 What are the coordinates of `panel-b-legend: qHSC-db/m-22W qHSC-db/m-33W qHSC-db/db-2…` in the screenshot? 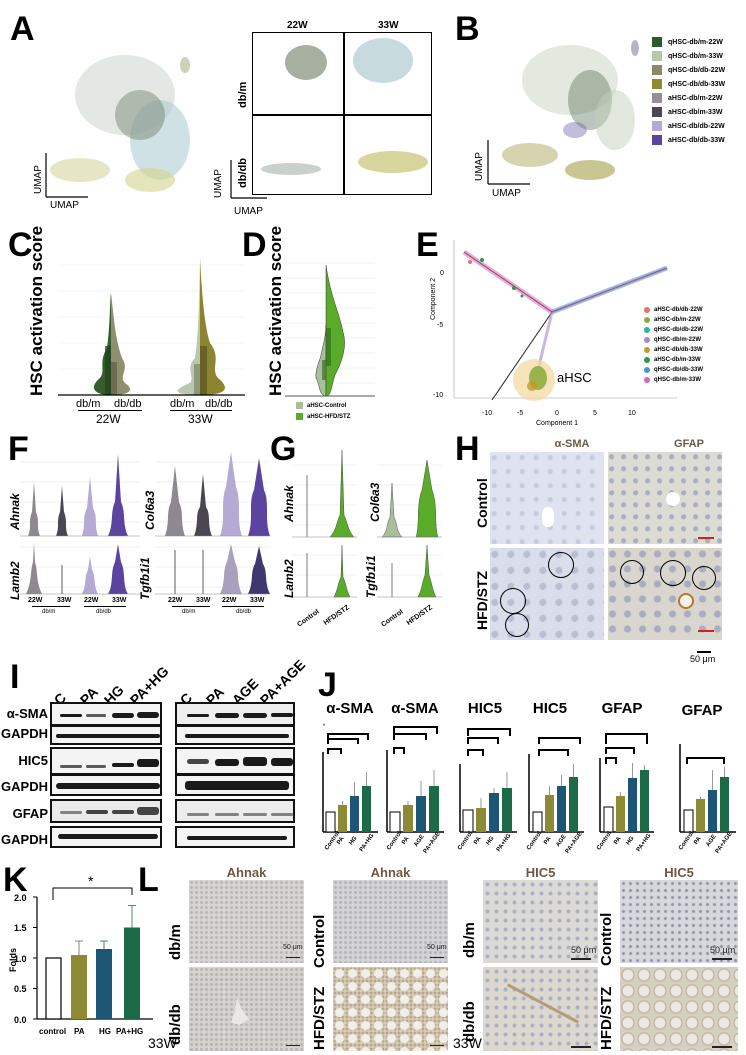 It's located at (688, 91).